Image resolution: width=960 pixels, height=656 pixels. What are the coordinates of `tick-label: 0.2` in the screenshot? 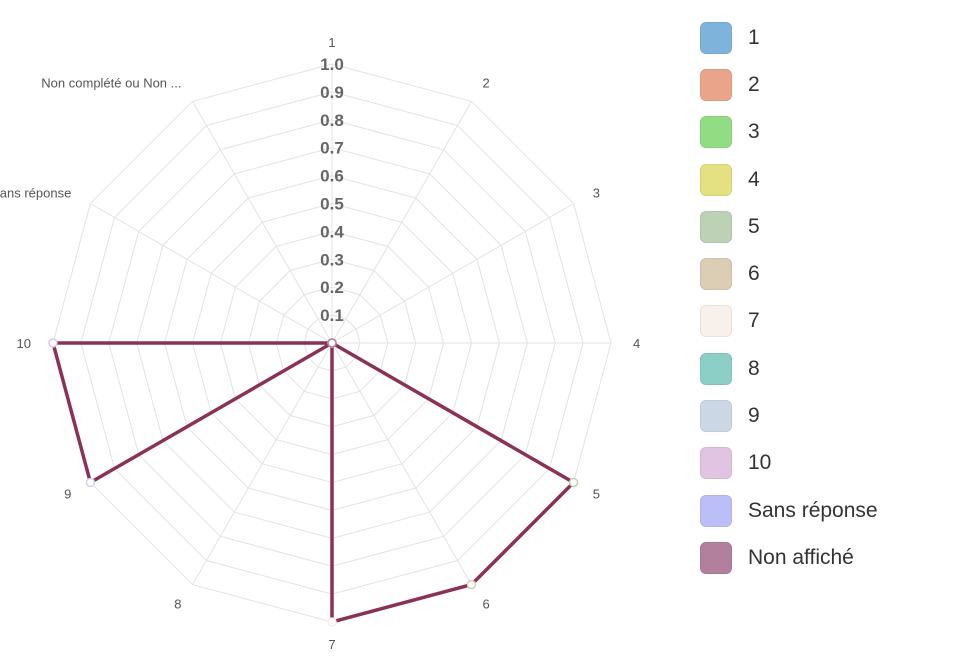 It's located at (332, 287).